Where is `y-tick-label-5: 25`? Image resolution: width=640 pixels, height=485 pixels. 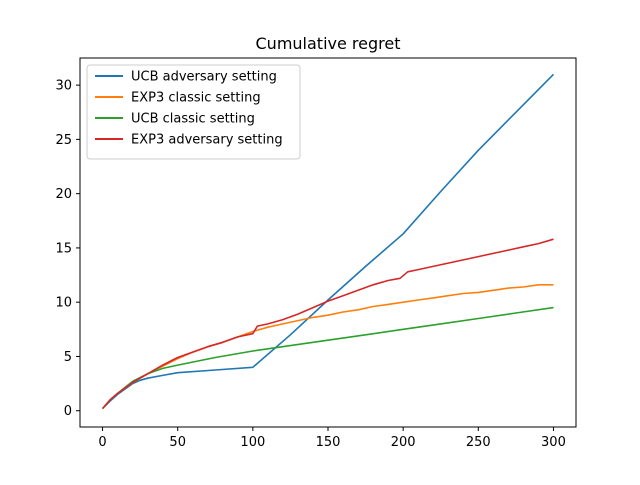 y-tick-label-5: 25 is located at coordinates (63, 140).